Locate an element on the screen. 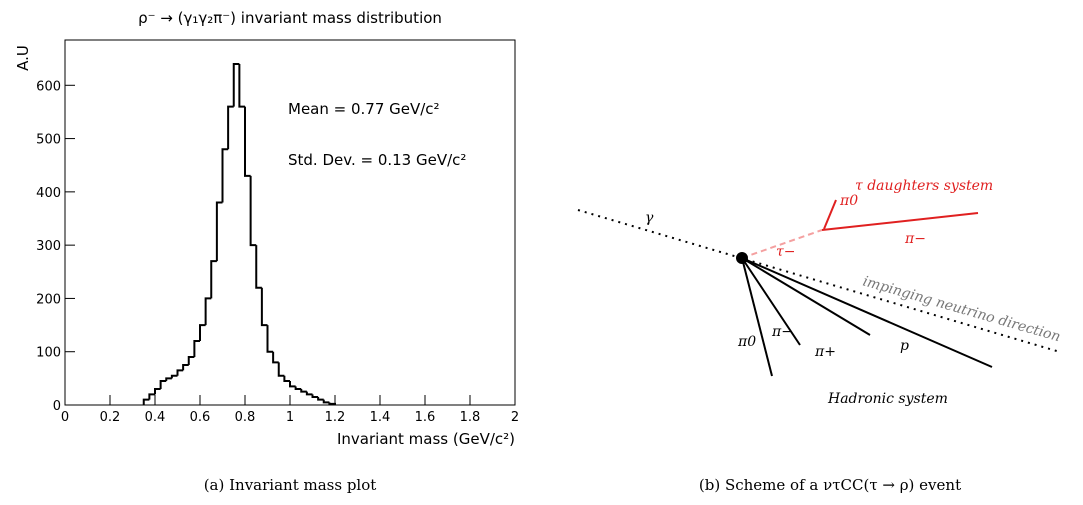 This screenshot has width=1083, height=505. caption: (a) Invariant mass plot is located at coordinates (290, 485).